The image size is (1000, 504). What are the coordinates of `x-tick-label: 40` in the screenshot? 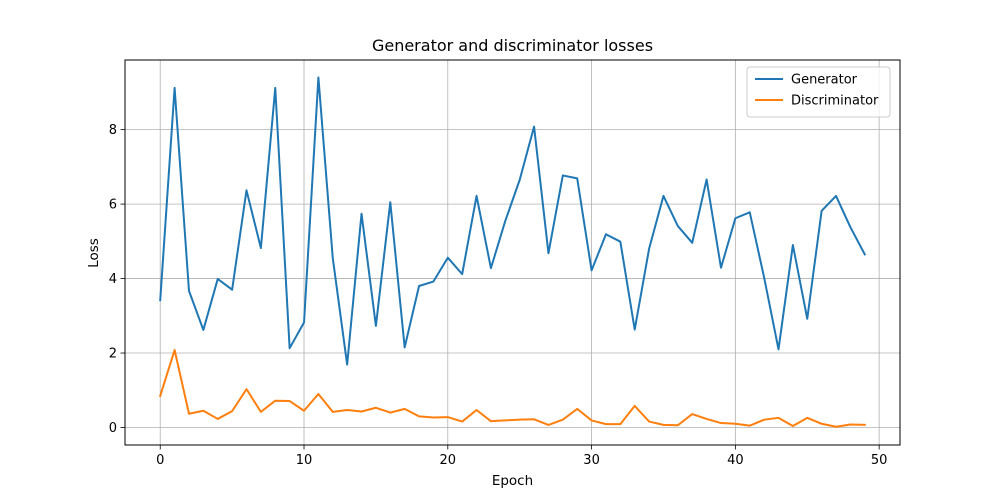 It's located at (735, 460).